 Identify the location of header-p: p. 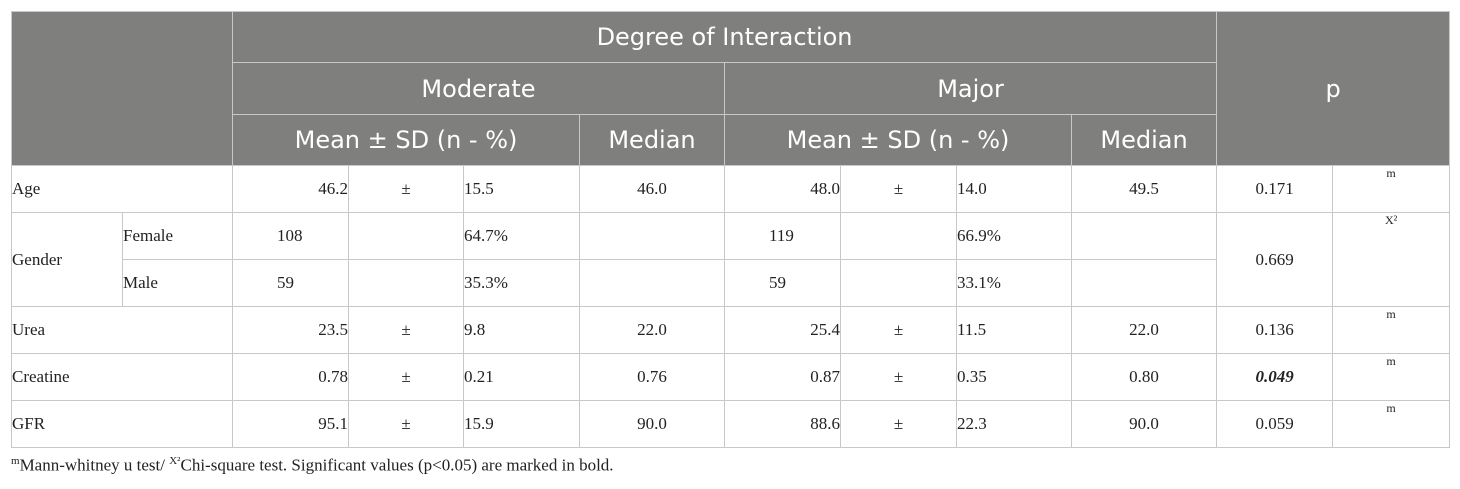
(1333, 88).